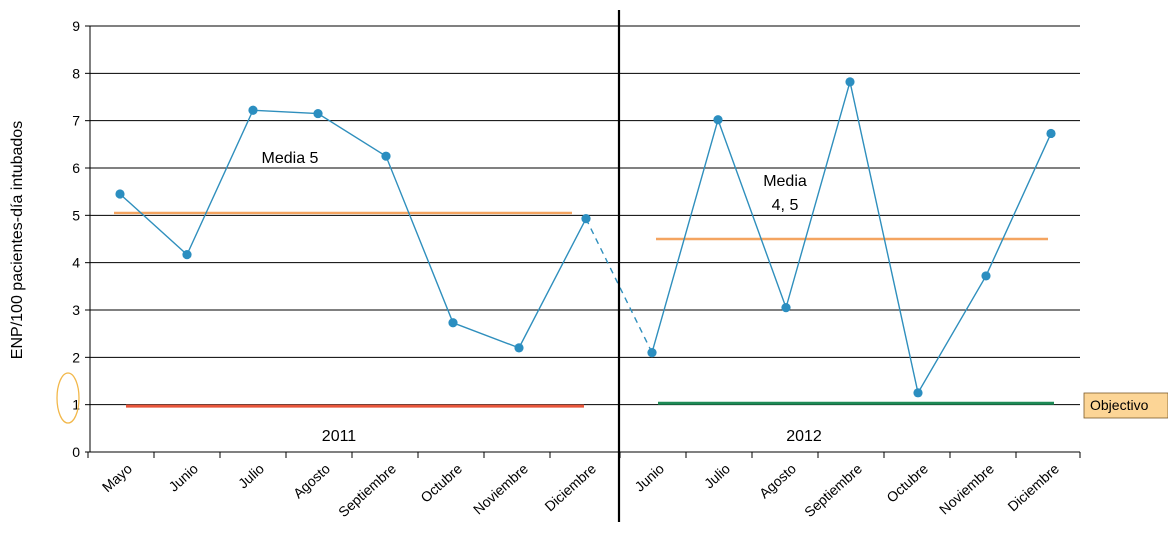  What do you see at coordinates (76, 452) in the screenshot?
I see `y-tick-label: 0` at bounding box center [76, 452].